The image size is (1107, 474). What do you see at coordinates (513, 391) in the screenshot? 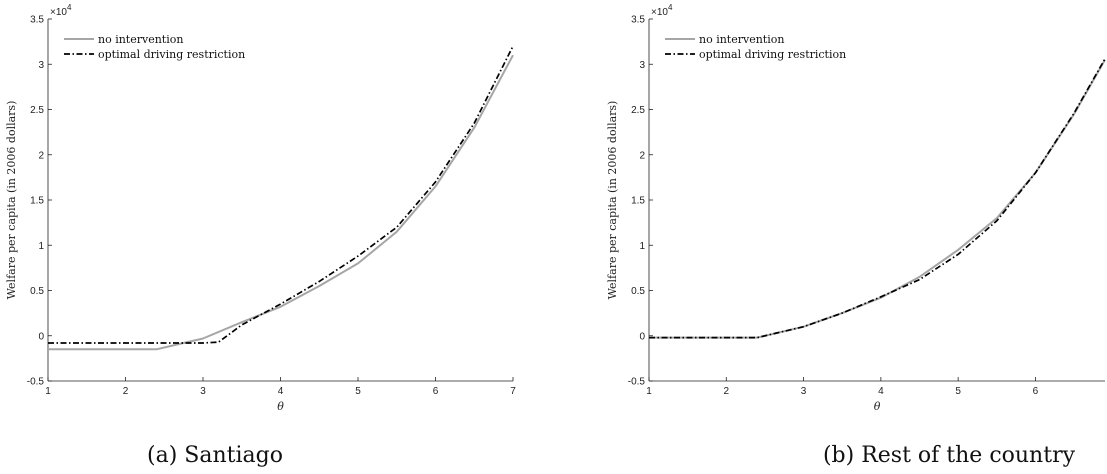
I see `x-tick-label: 7` at bounding box center [513, 391].